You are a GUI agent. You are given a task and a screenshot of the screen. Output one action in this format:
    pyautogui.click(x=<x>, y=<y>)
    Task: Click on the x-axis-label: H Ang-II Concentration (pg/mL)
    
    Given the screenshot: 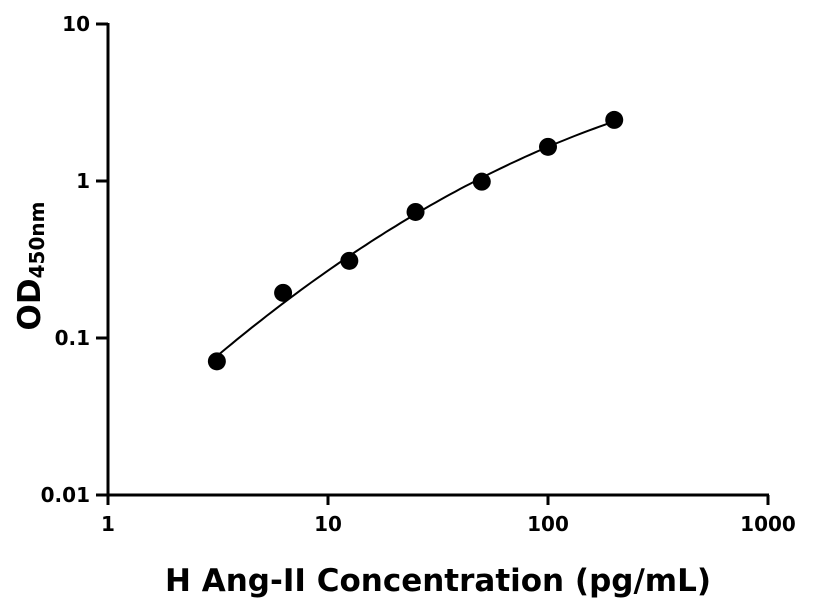 What is the action you would take?
    pyautogui.click(x=438, y=581)
    